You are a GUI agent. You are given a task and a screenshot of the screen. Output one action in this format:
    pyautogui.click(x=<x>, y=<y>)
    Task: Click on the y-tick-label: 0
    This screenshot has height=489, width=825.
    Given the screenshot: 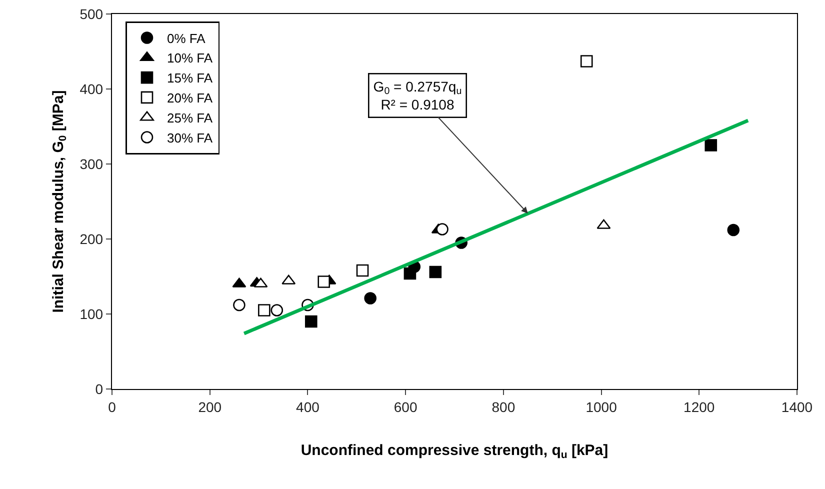 What is the action you would take?
    pyautogui.click(x=99, y=388)
    